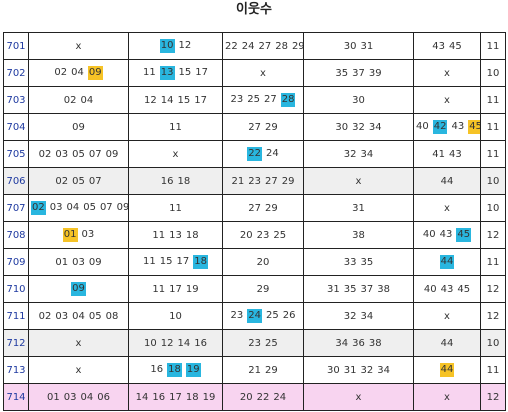  I want to click on range-cell-2: 16 18 19, so click(175, 370).